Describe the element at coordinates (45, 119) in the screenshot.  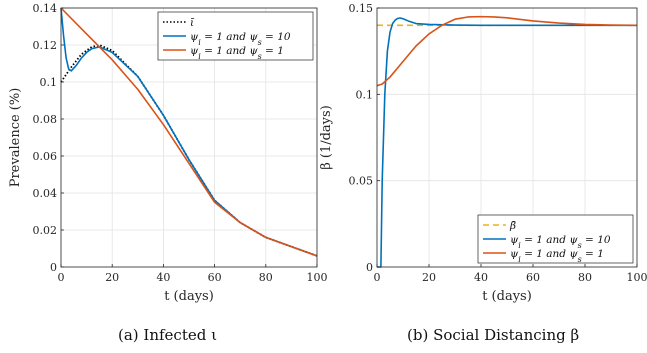
I see `y-tick-label: 0.08` at that location.